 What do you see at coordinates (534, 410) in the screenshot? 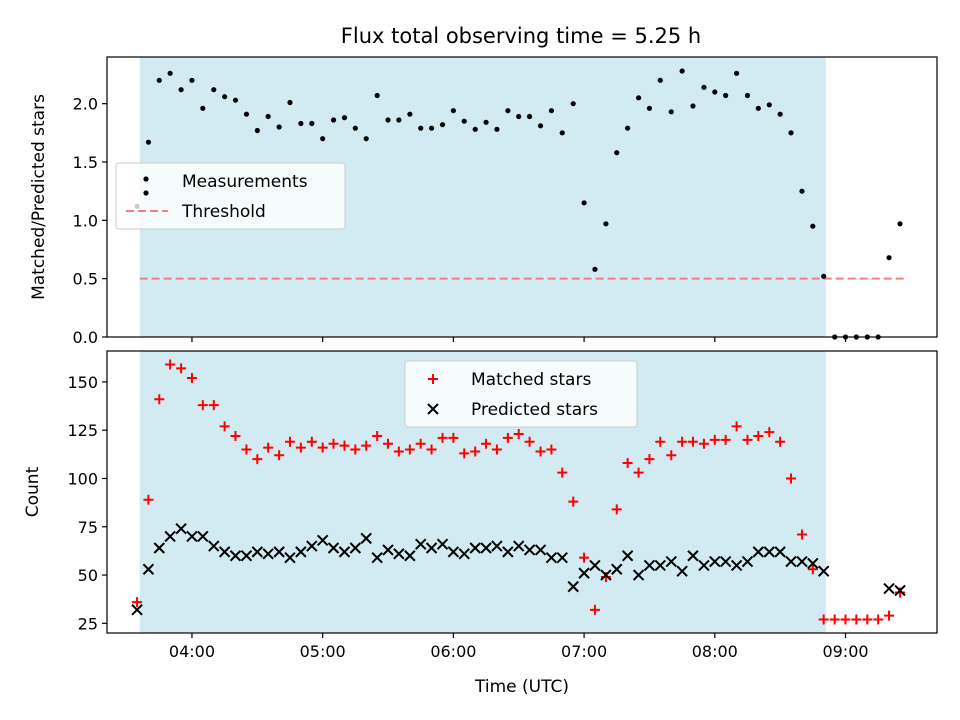
I see `legend-label: Predicted stars` at bounding box center [534, 410].